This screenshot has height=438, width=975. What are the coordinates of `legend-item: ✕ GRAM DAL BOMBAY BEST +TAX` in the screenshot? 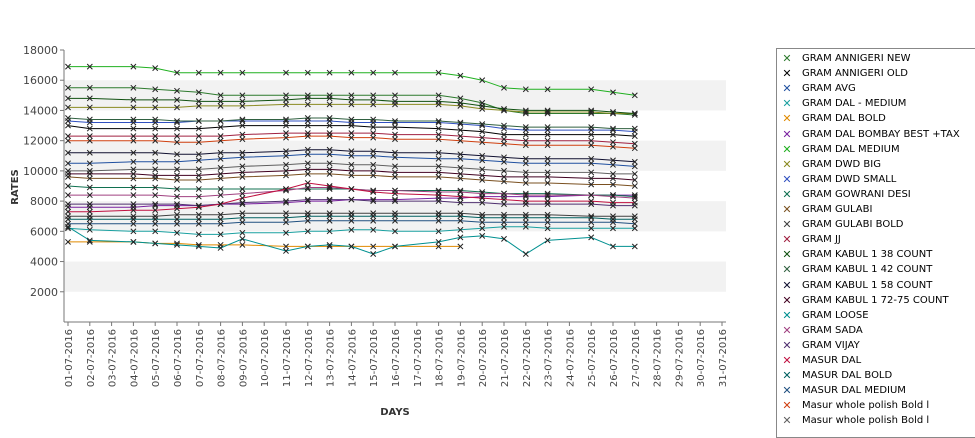 It's located at (876, 135).